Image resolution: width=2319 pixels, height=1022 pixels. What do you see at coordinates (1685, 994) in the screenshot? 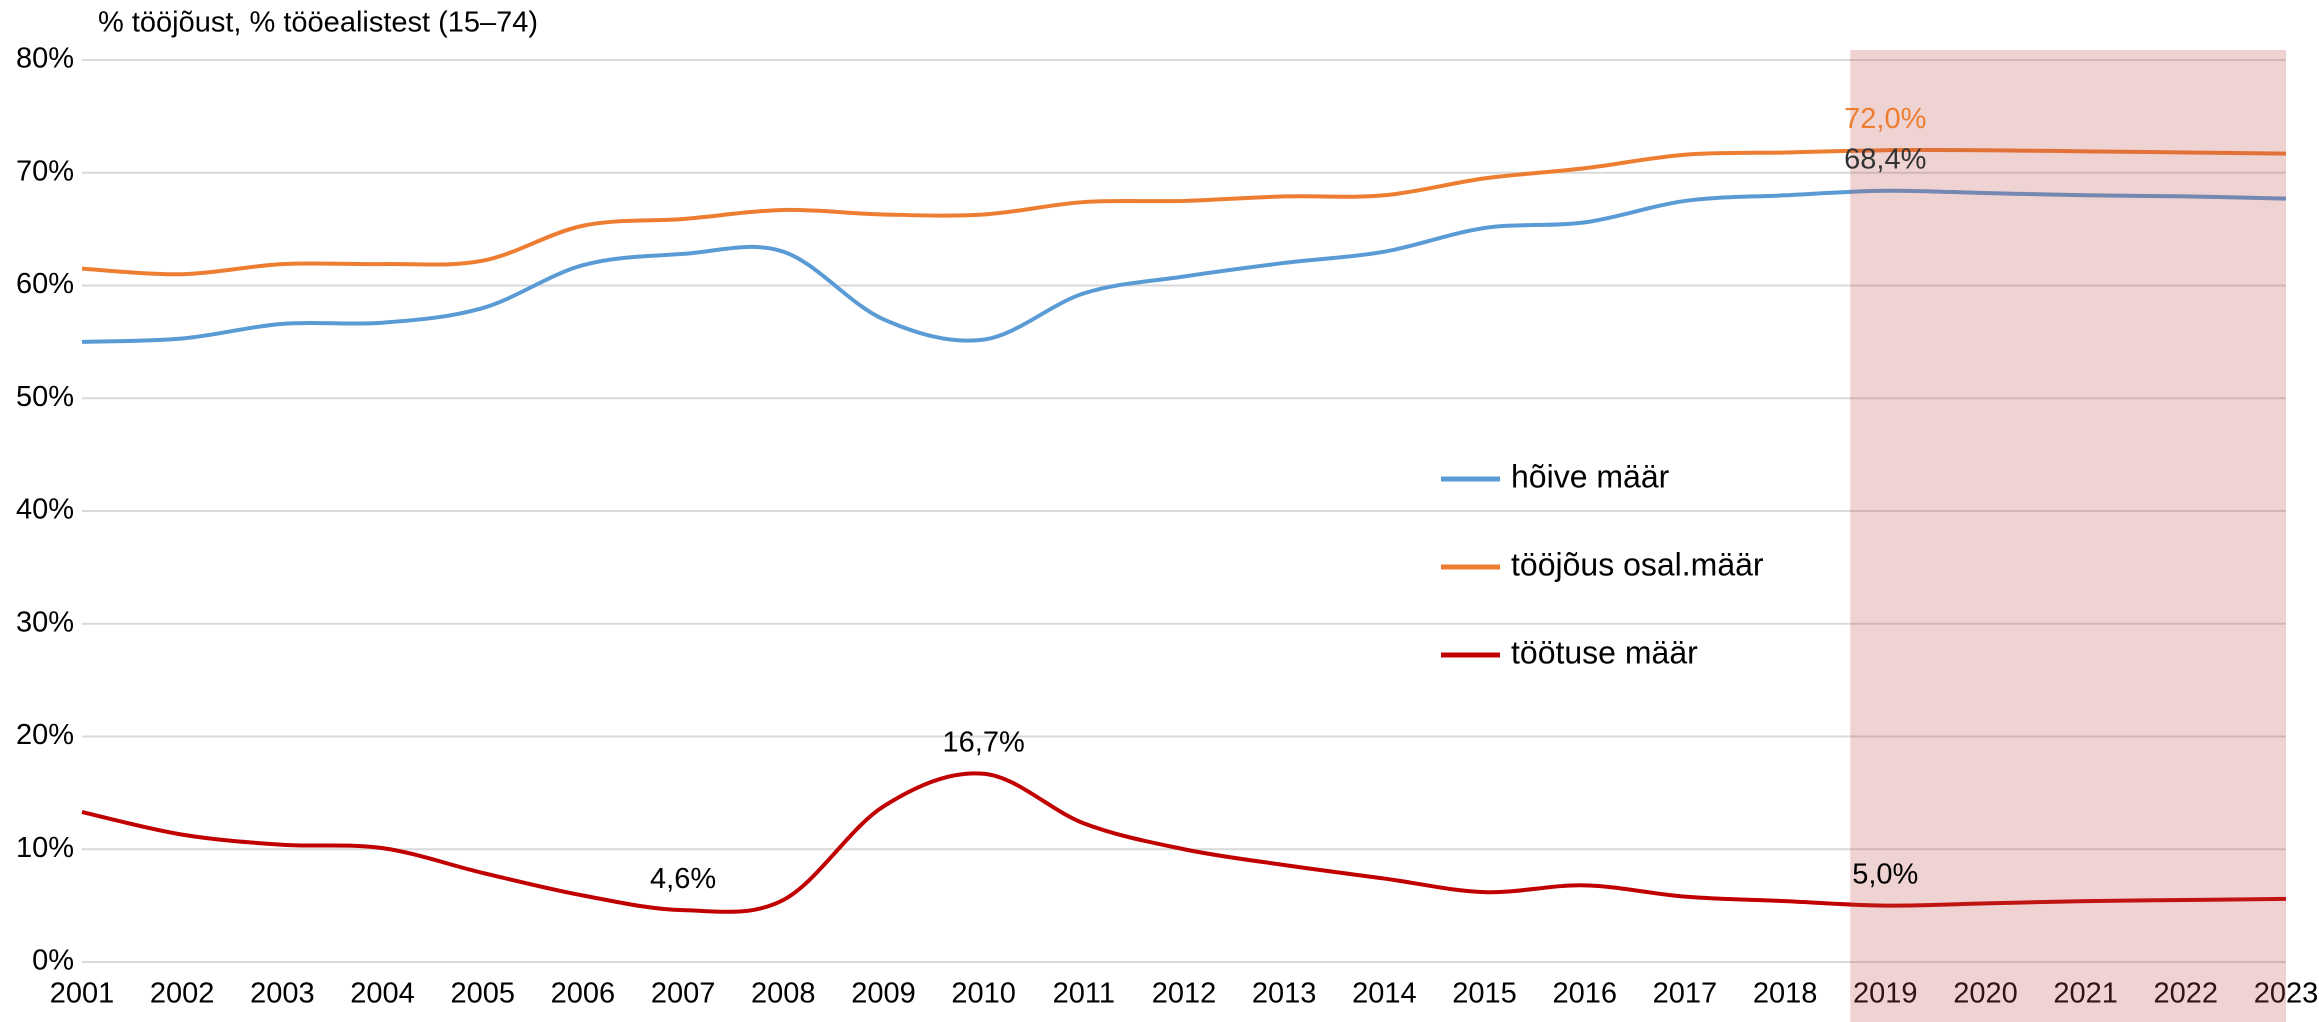
I see `x-tick-label: 2017` at bounding box center [1685, 994].